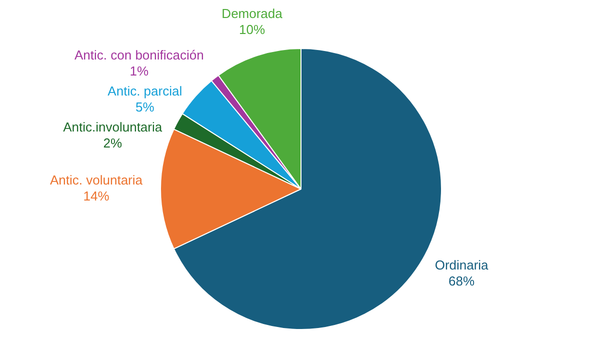 Image resolution: width=602 pixels, height=346 pixels. What do you see at coordinates (253, 13) in the screenshot?
I see `slice-label: Demorada` at bounding box center [253, 13].